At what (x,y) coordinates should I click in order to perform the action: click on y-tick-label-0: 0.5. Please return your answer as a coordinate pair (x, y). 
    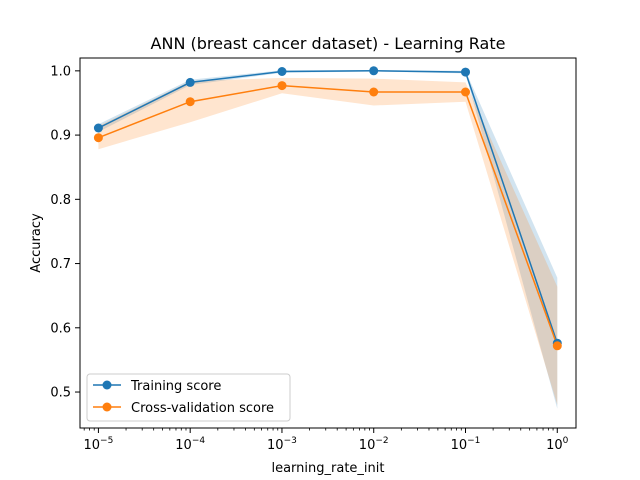
    Looking at the image, I should click on (60, 393).